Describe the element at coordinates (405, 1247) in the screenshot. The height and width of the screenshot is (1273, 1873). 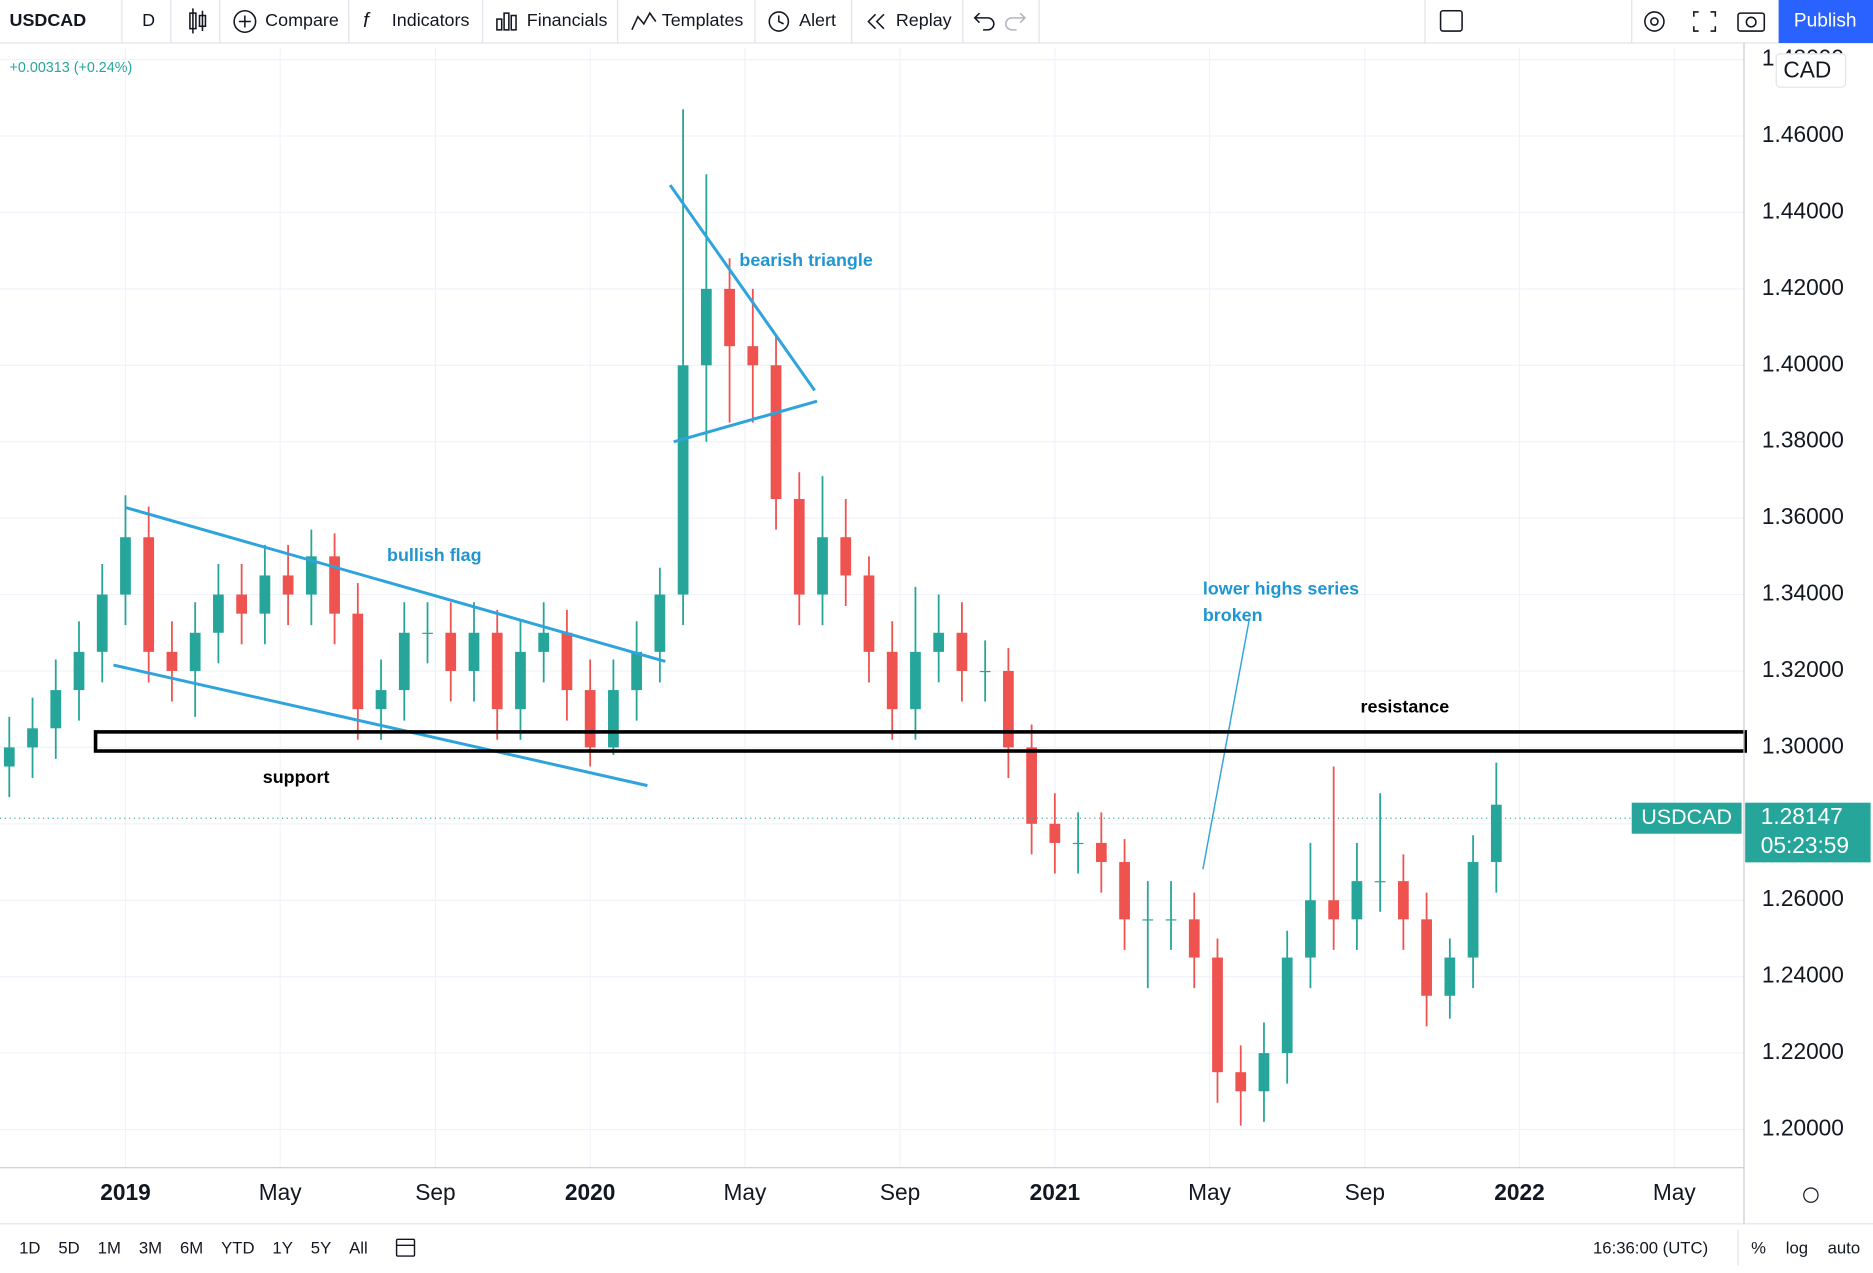
I see `date-range-button` at that location.